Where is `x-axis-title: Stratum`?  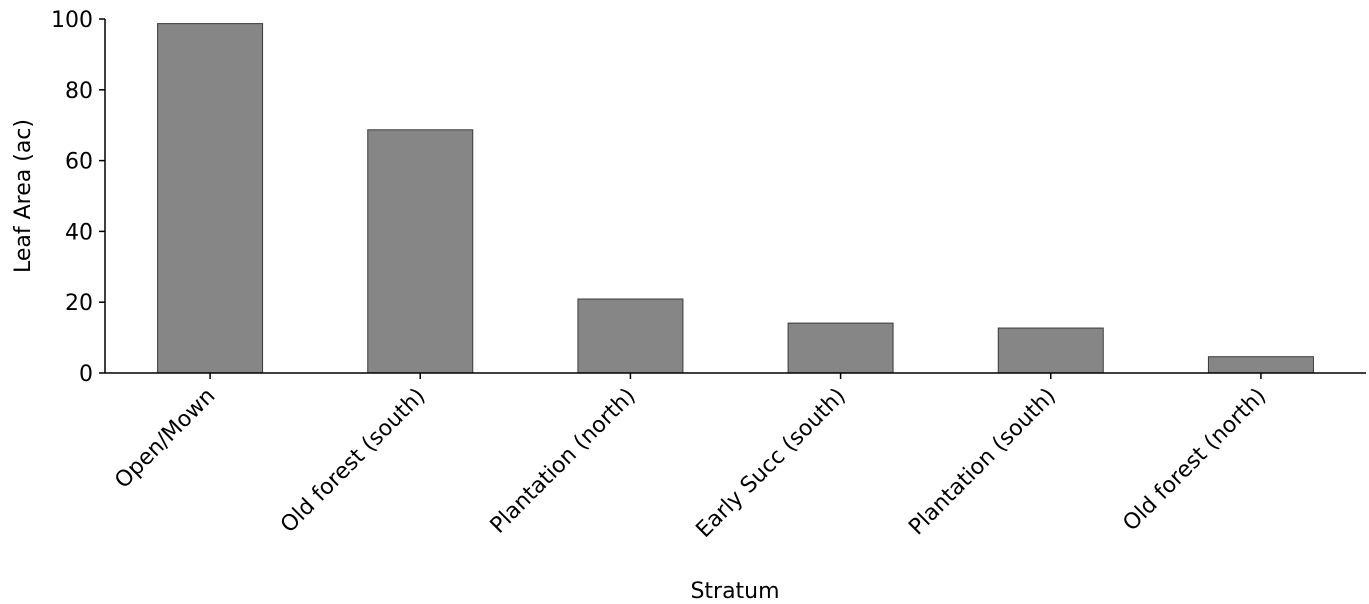 x-axis-title: Stratum is located at coordinates (734, 591).